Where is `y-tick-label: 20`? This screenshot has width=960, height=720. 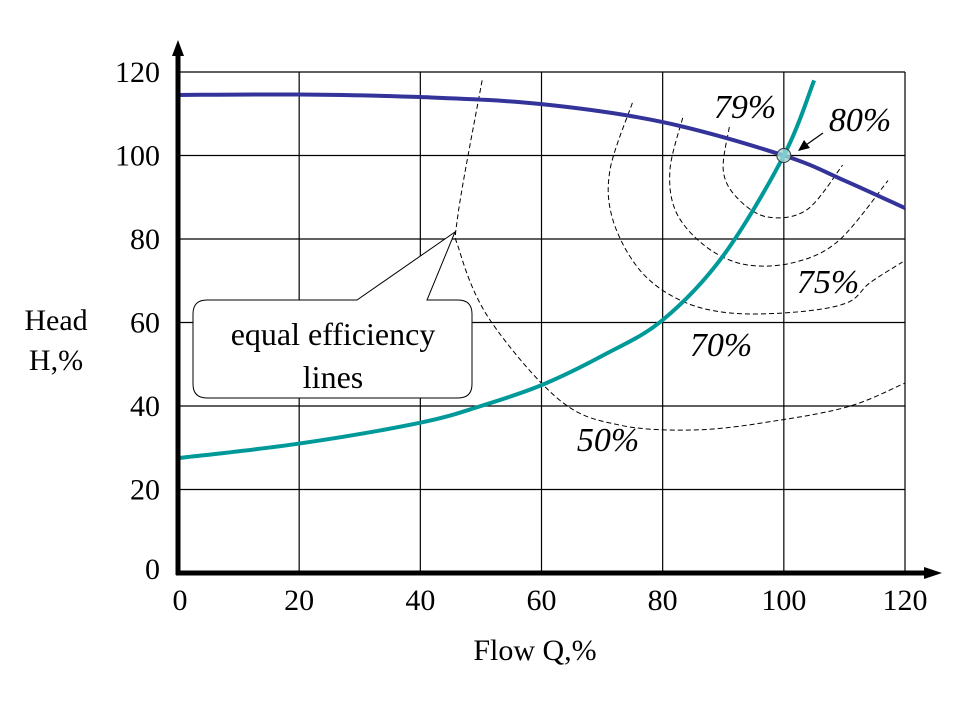 y-tick-label: 20 is located at coordinates (145, 490).